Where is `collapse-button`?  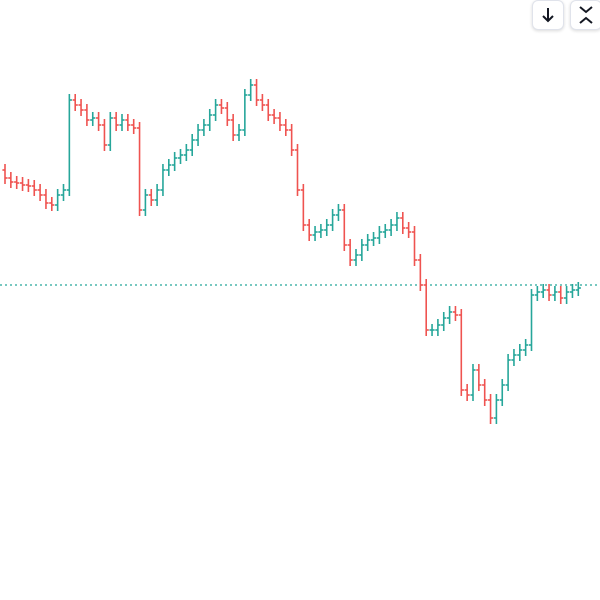 collapse-button is located at coordinates (585, 15).